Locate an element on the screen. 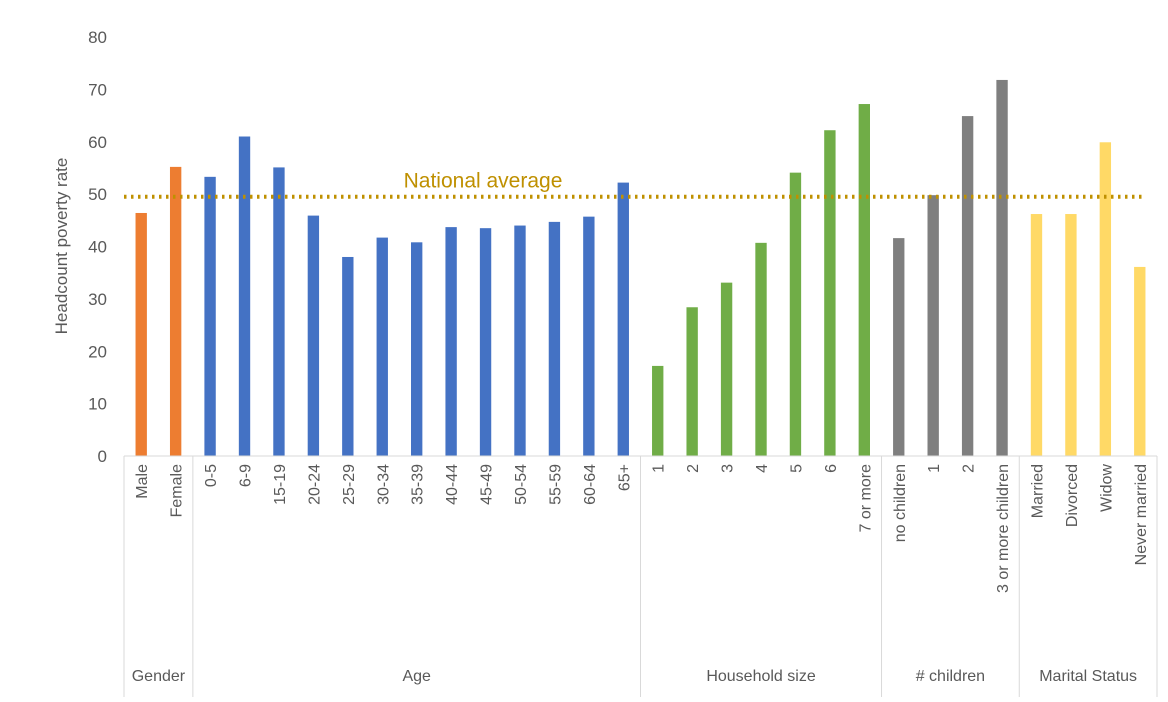 This screenshot has height=702, width=1168. x-tick-label: 65+ is located at coordinates (624, 477).